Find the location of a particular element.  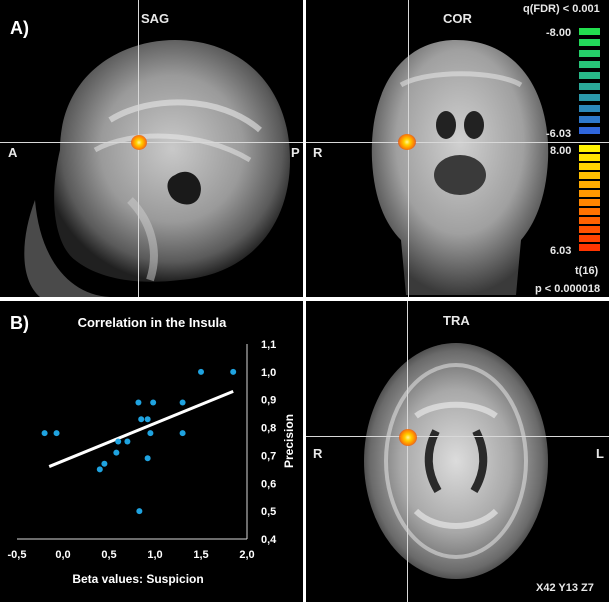

coronal-activation-blob is located at coordinates (407, 142).